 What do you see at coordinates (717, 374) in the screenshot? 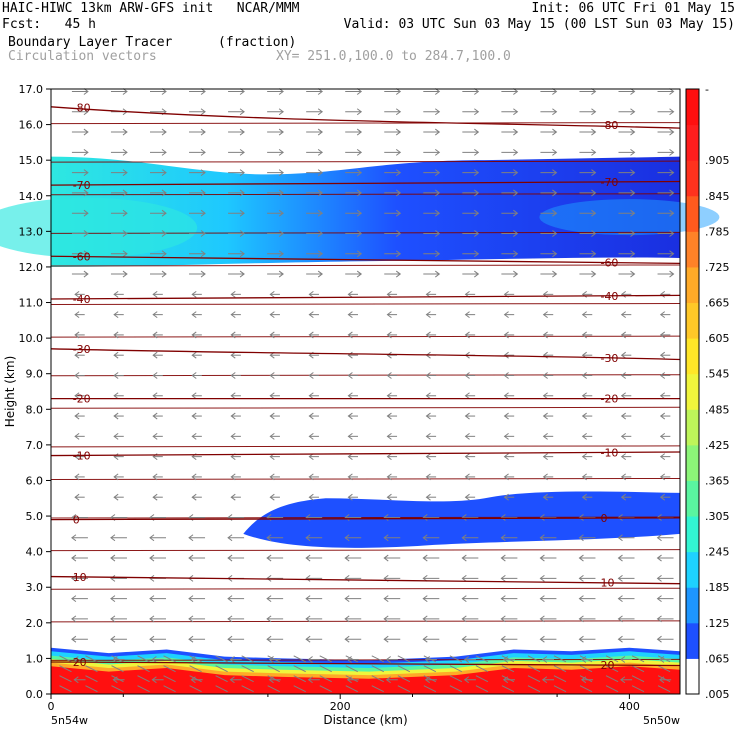
I see `colorbar-level-label: .545` at bounding box center [717, 374].